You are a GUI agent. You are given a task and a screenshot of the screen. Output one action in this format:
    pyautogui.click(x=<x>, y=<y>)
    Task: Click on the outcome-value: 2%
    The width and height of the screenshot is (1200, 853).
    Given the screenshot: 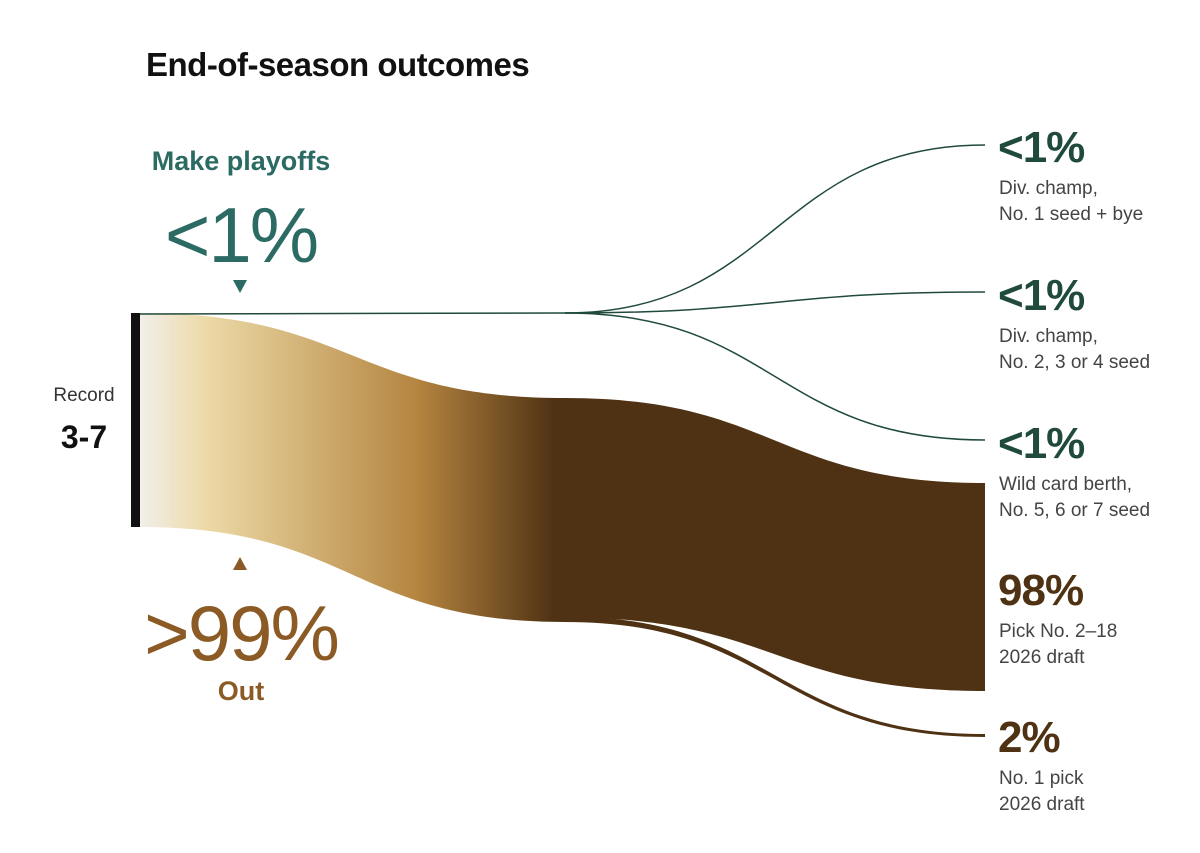 What is the action you would take?
    pyautogui.click(x=1029, y=737)
    